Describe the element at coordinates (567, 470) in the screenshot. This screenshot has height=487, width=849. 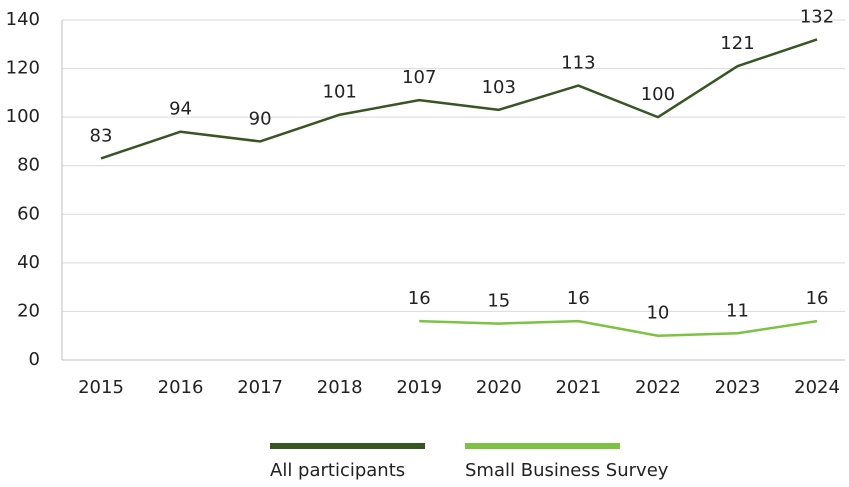
I see `legend-label: Small Business Survey` at that location.